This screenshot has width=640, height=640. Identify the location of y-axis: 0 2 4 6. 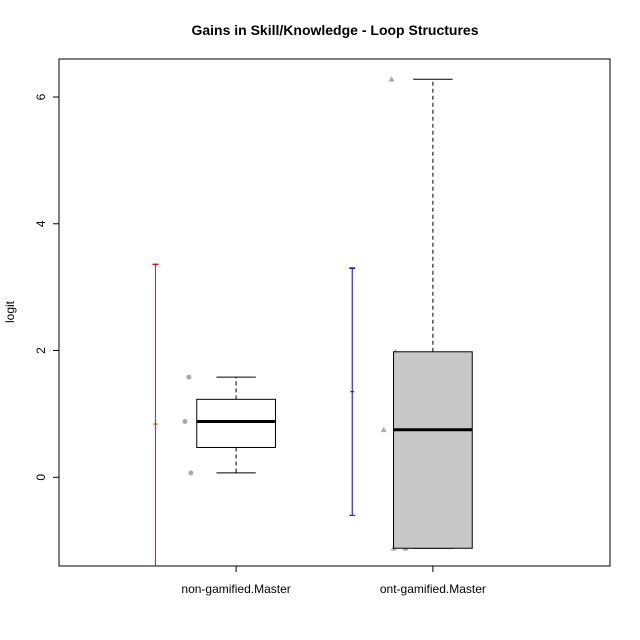
(46, 287).